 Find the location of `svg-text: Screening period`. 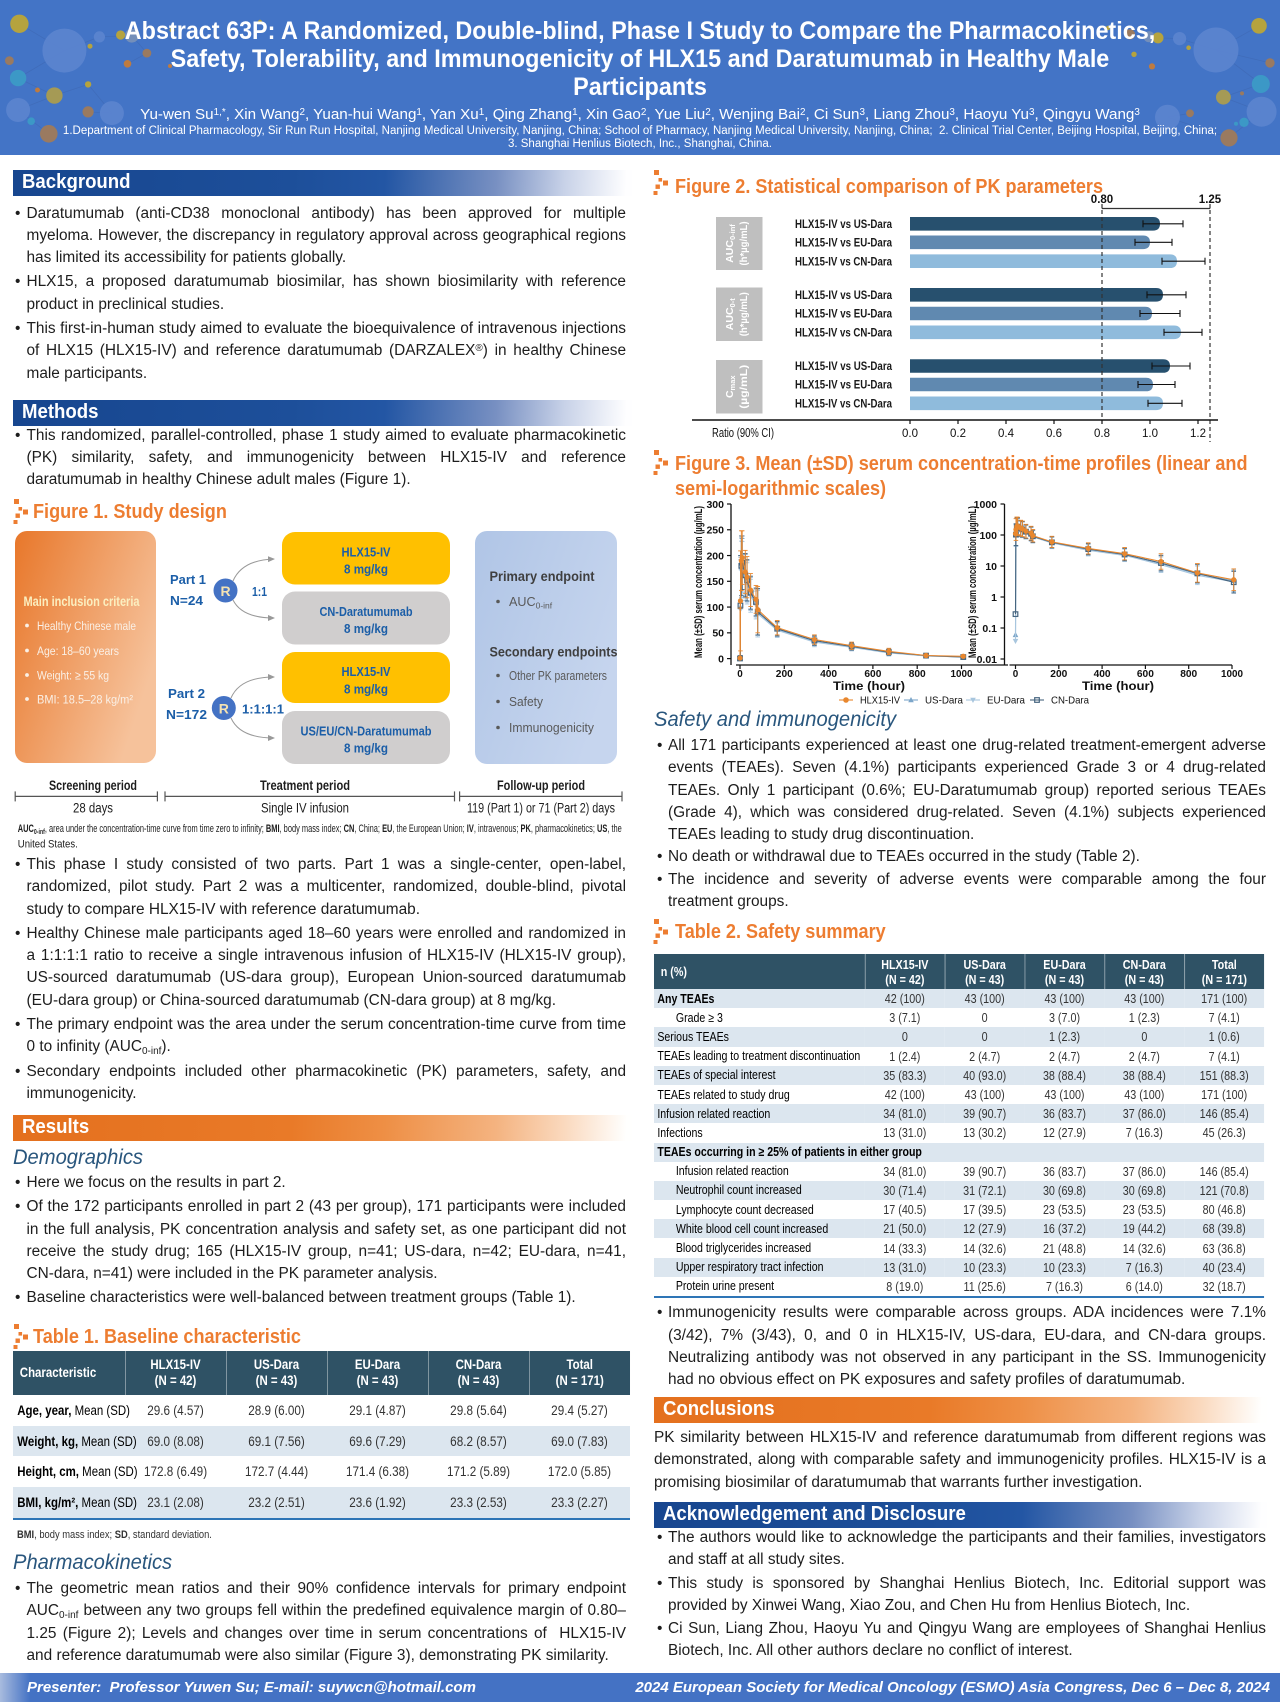

svg-text: Screening period is located at coordinates (93, 785).